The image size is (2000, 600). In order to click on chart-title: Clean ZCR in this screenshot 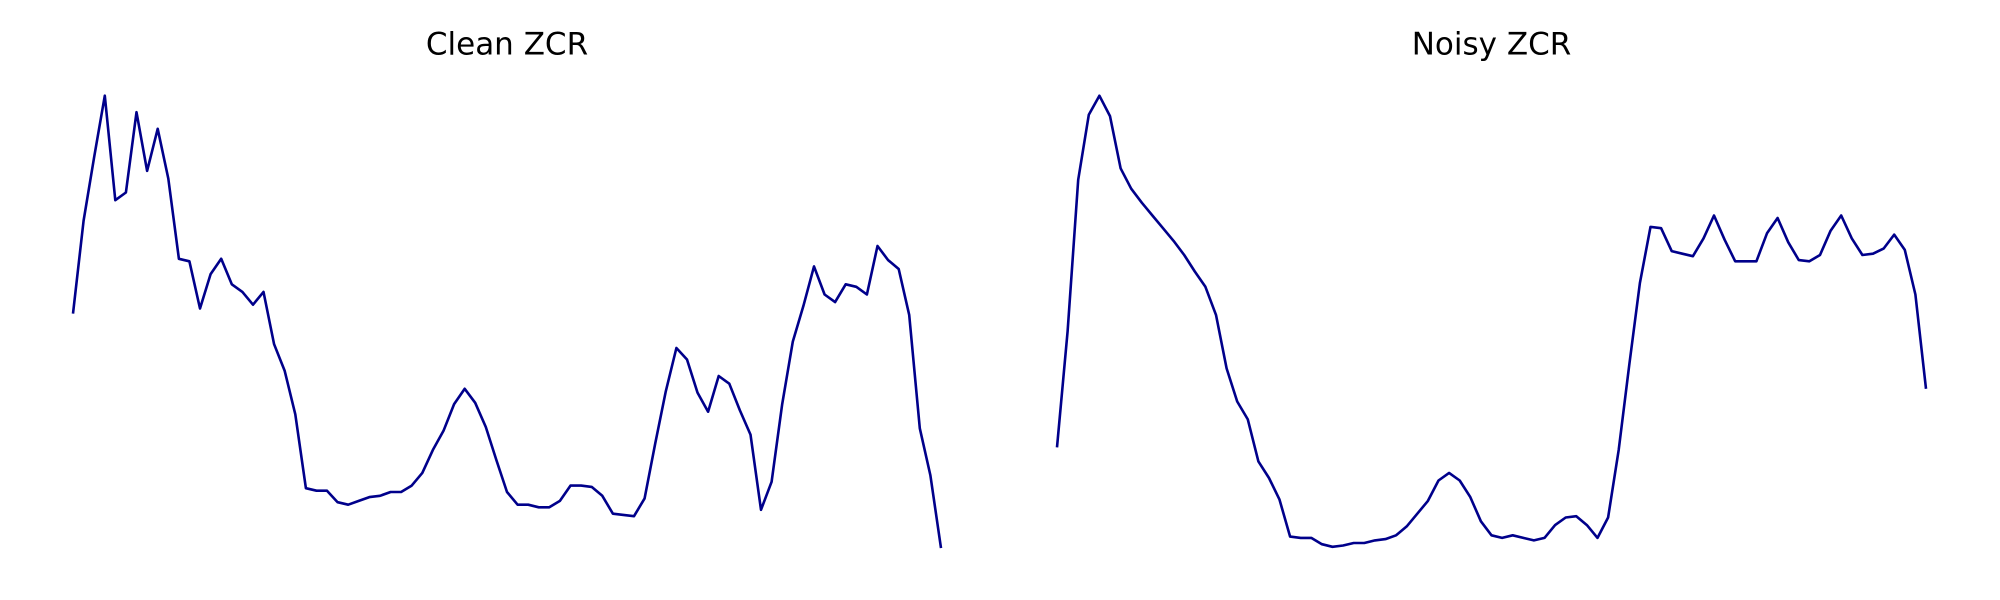, I will do `click(507, 45)`.